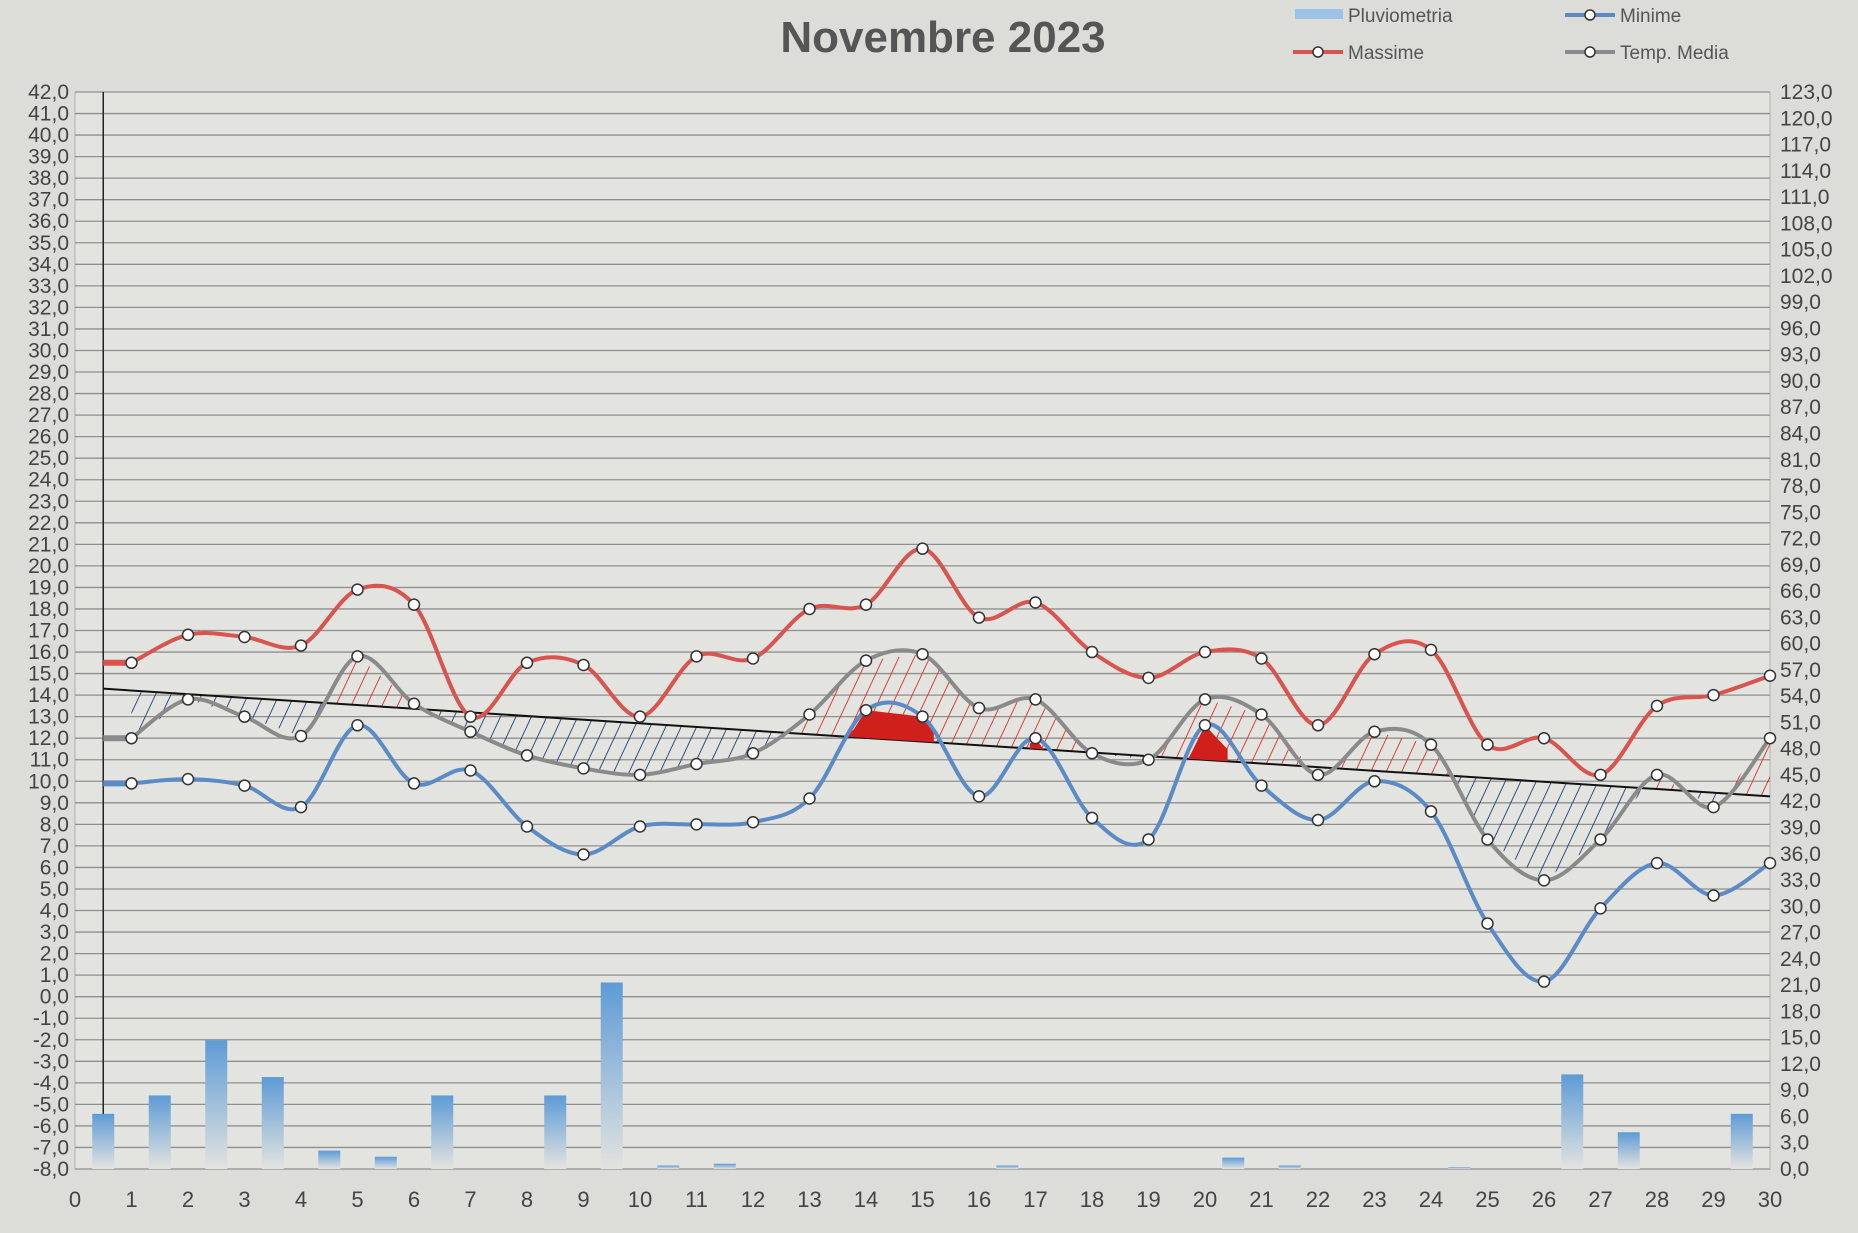  What do you see at coordinates (54, 911) in the screenshot?
I see `y-tick-label: 4,0` at bounding box center [54, 911].